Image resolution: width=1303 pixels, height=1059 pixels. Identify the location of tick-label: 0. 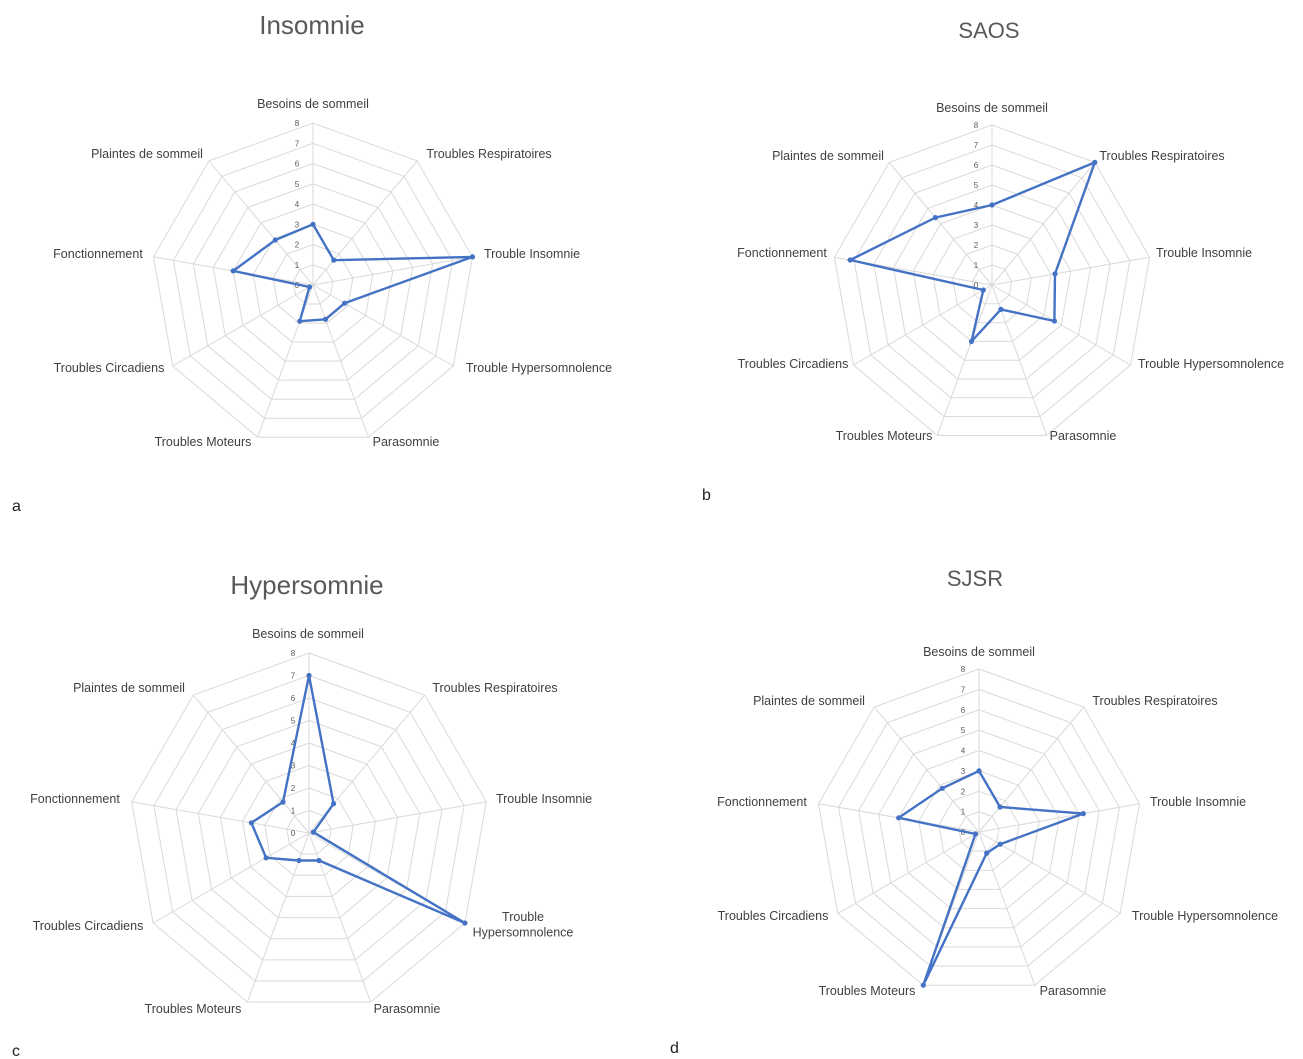
(293, 833).